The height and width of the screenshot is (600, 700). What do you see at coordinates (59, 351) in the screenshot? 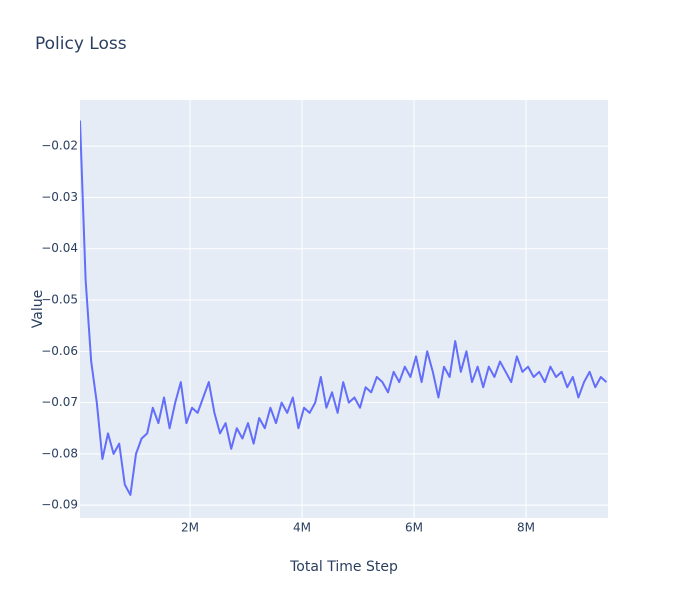
I see `y-tick-label: −0.06` at bounding box center [59, 351].